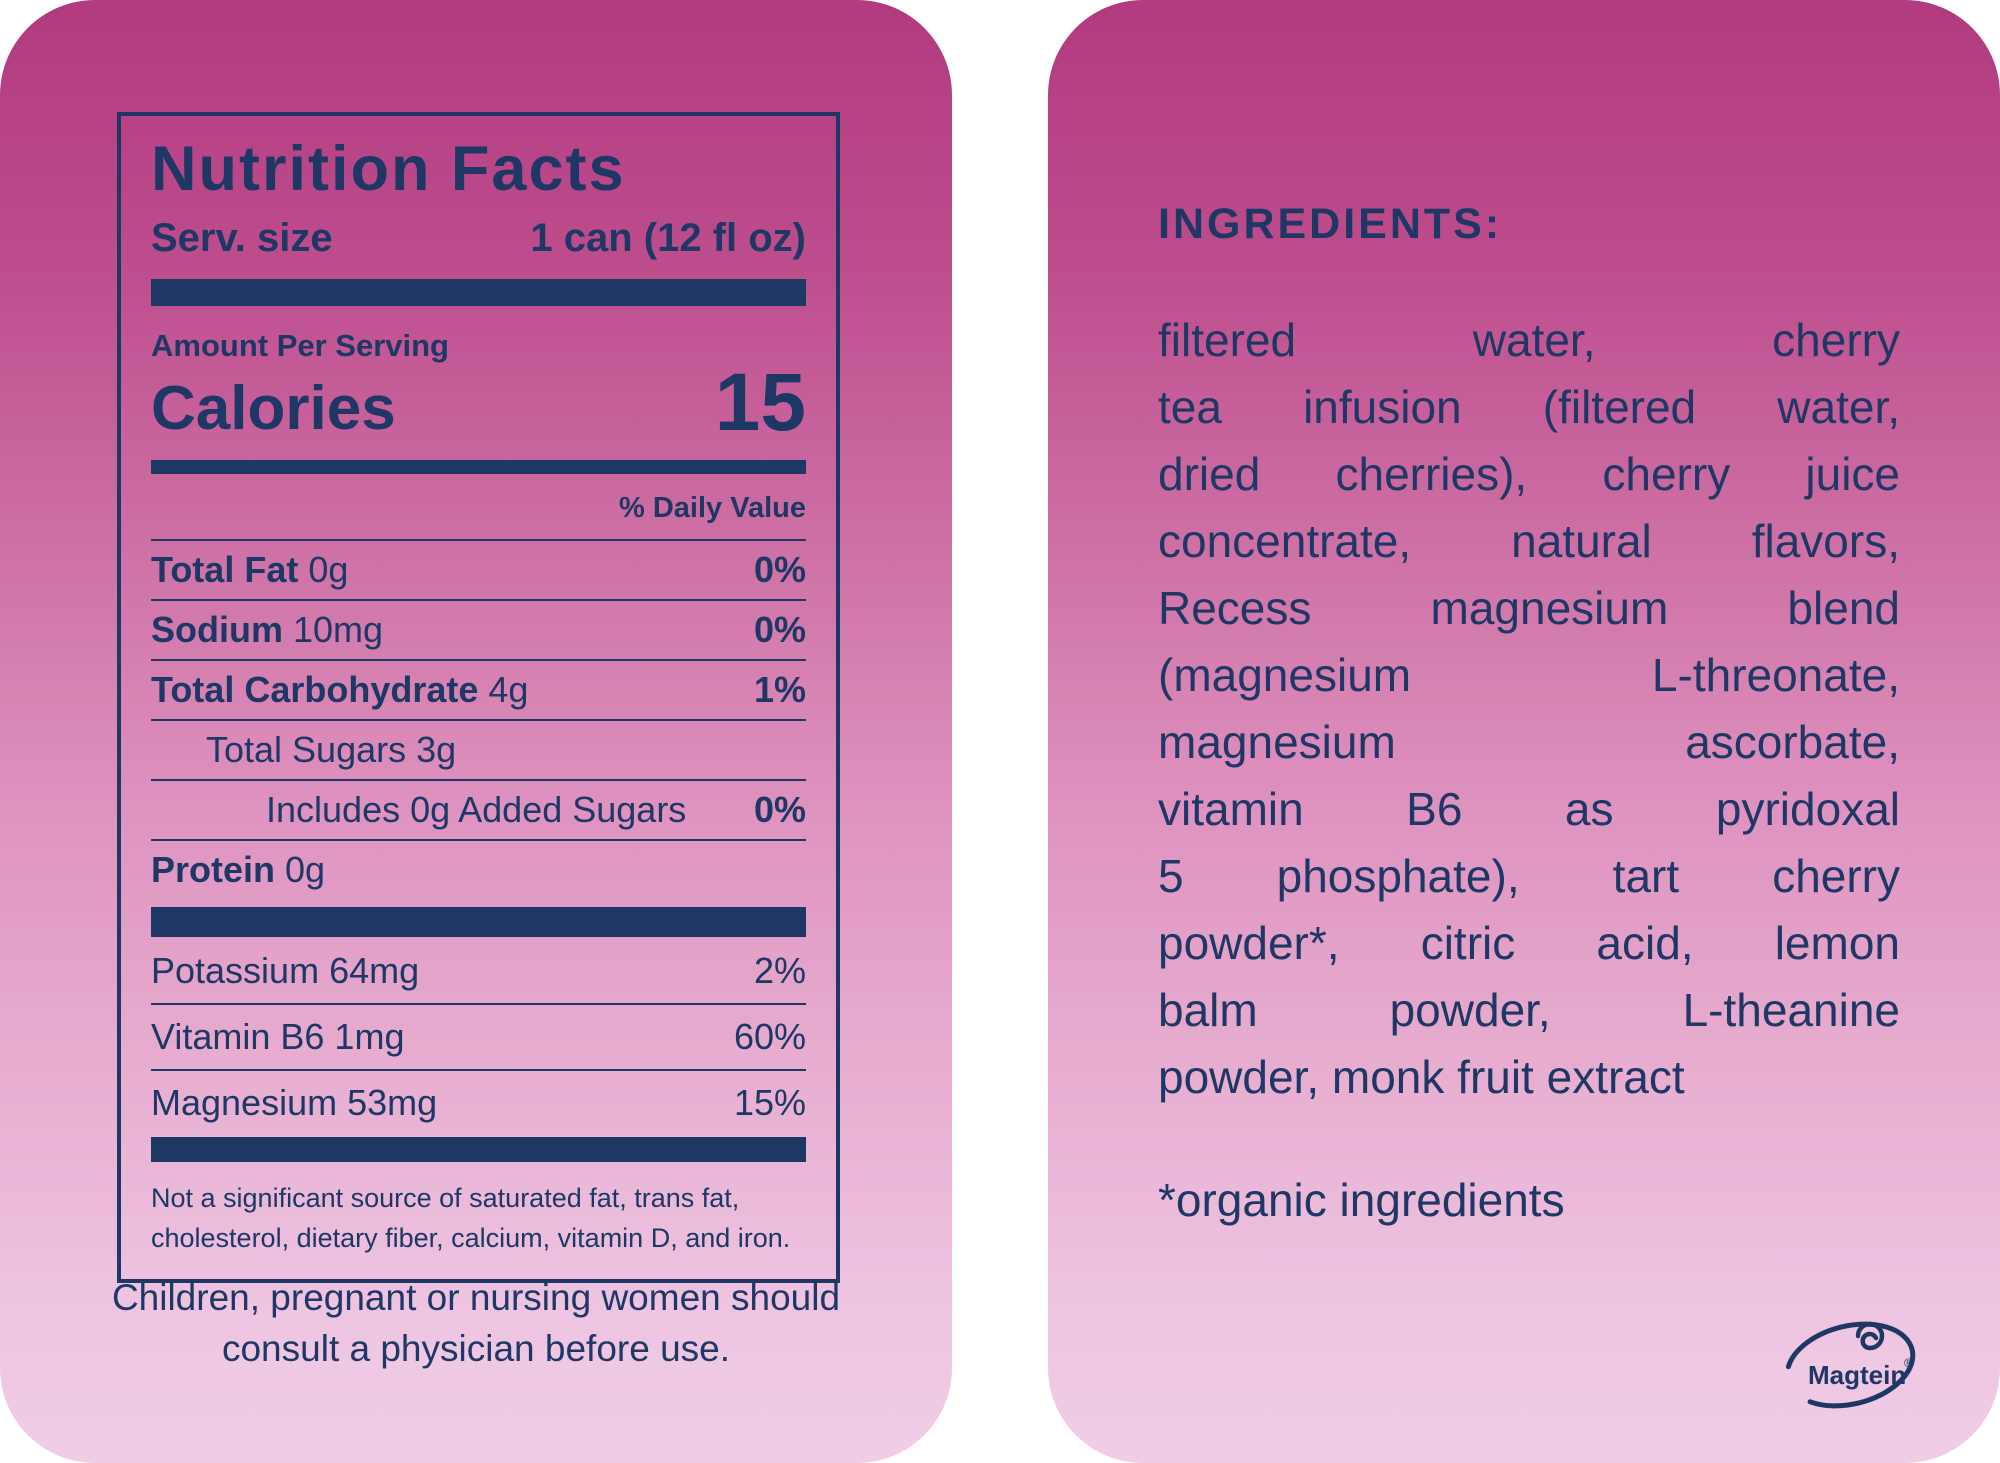 The width and height of the screenshot is (2000, 1463). What do you see at coordinates (388, 169) in the screenshot?
I see `nutrition-facts-title: Nutrition Facts` at bounding box center [388, 169].